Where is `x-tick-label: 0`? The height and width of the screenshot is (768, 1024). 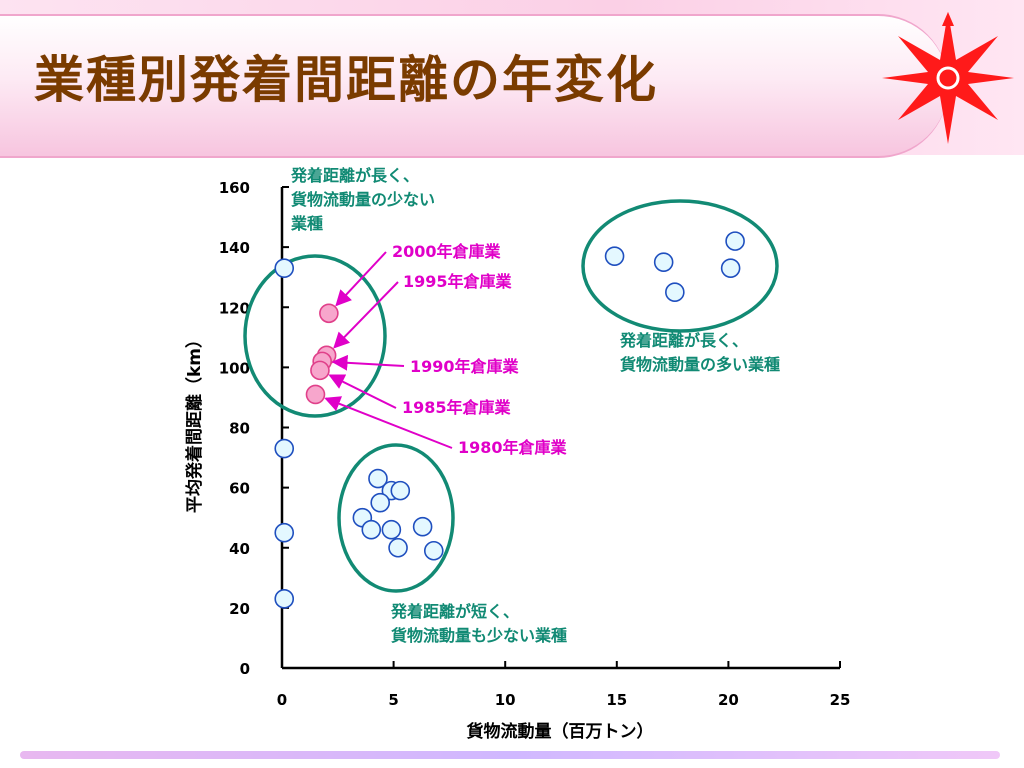 x-tick-label: 0 is located at coordinates (282, 700).